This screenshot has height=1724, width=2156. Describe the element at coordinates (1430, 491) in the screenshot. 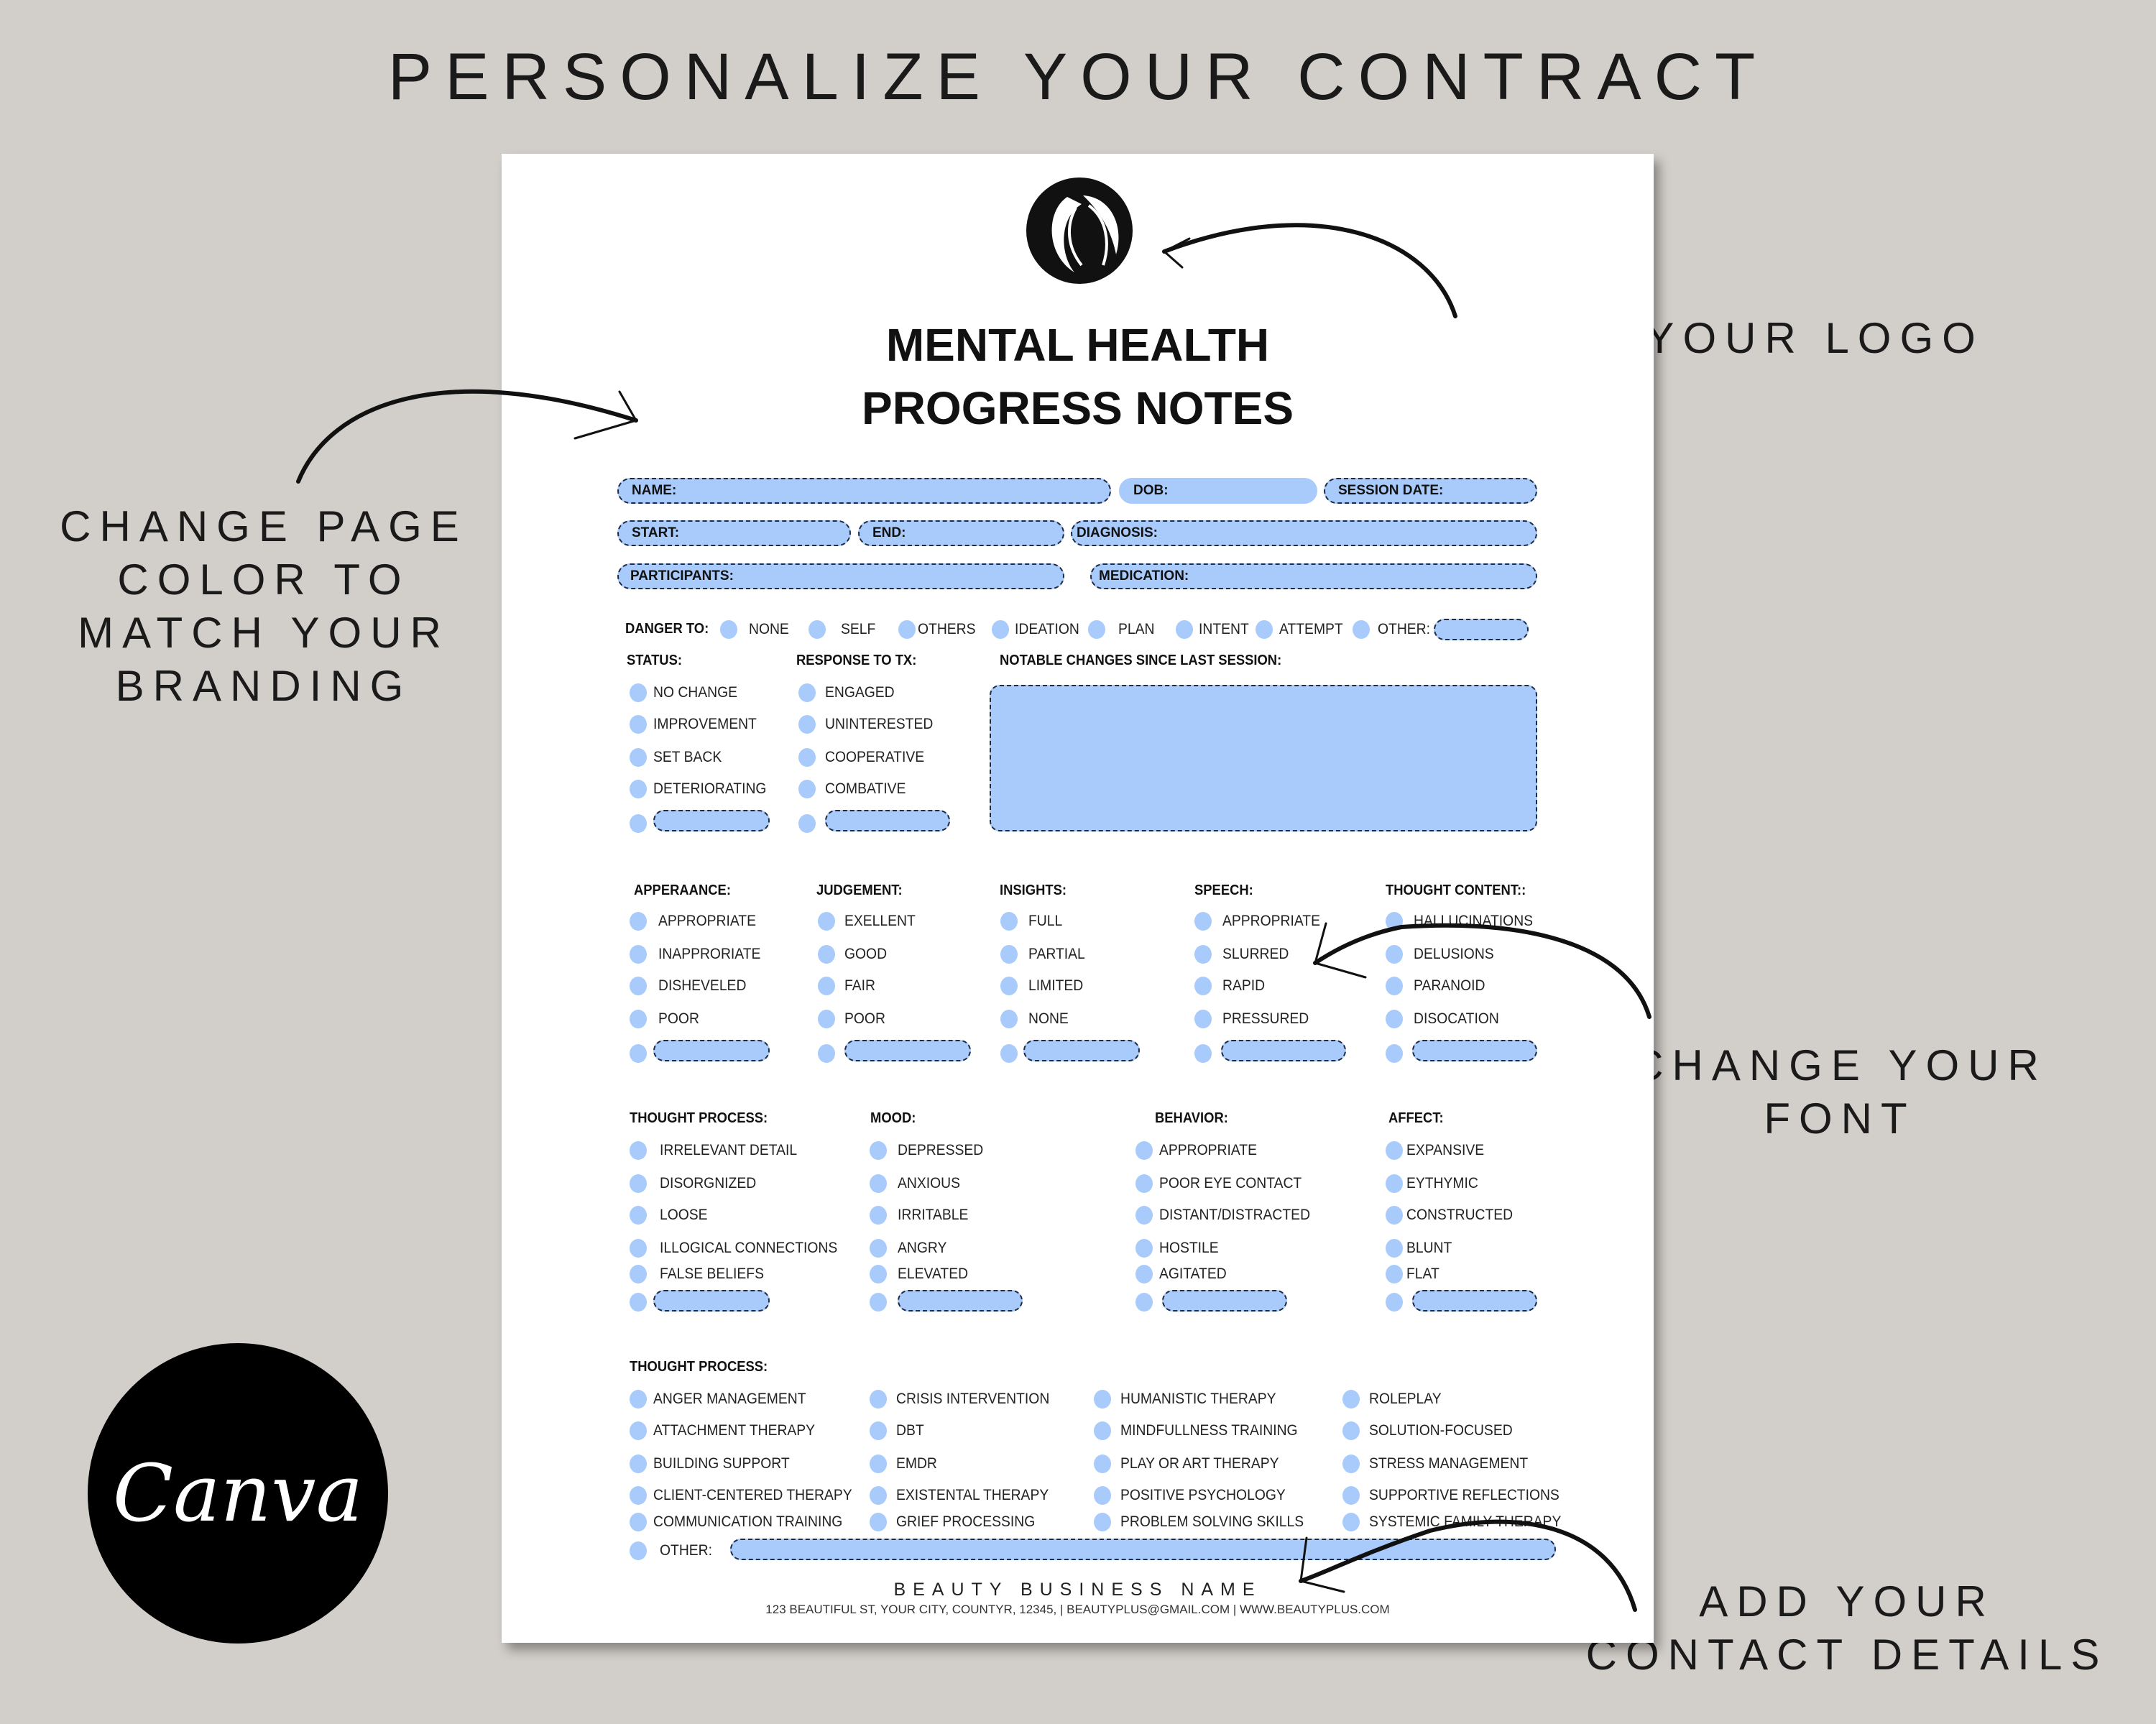

I see `session-date-field: SESSION DATE:` at that location.